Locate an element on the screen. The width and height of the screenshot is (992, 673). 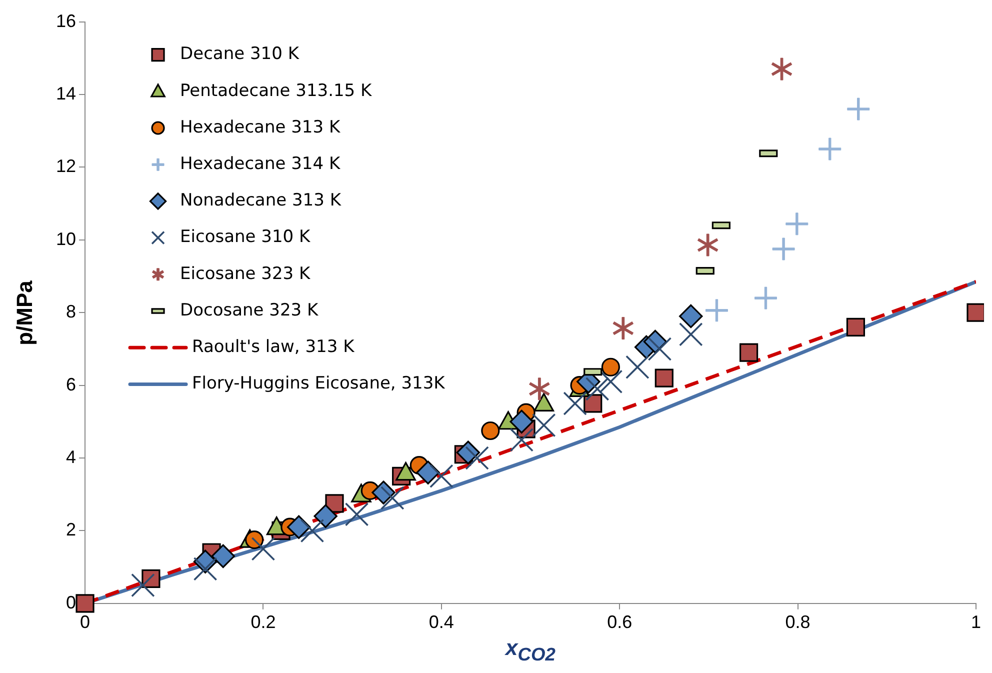
y-tick-label: 4 is located at coordinates (71, 456).